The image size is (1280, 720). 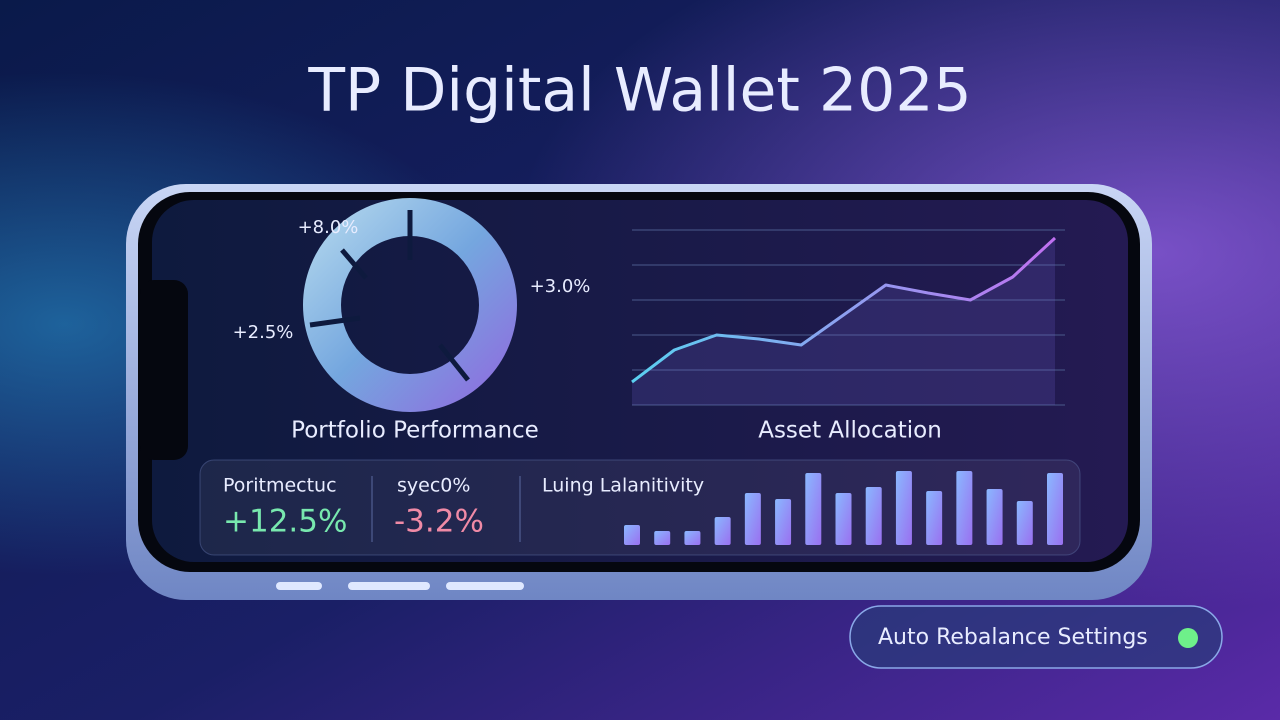 What do you see at coordinates (433, 486) in the screenshot?
I see `stat-label: syec0%` at bounding box center [433, 486].